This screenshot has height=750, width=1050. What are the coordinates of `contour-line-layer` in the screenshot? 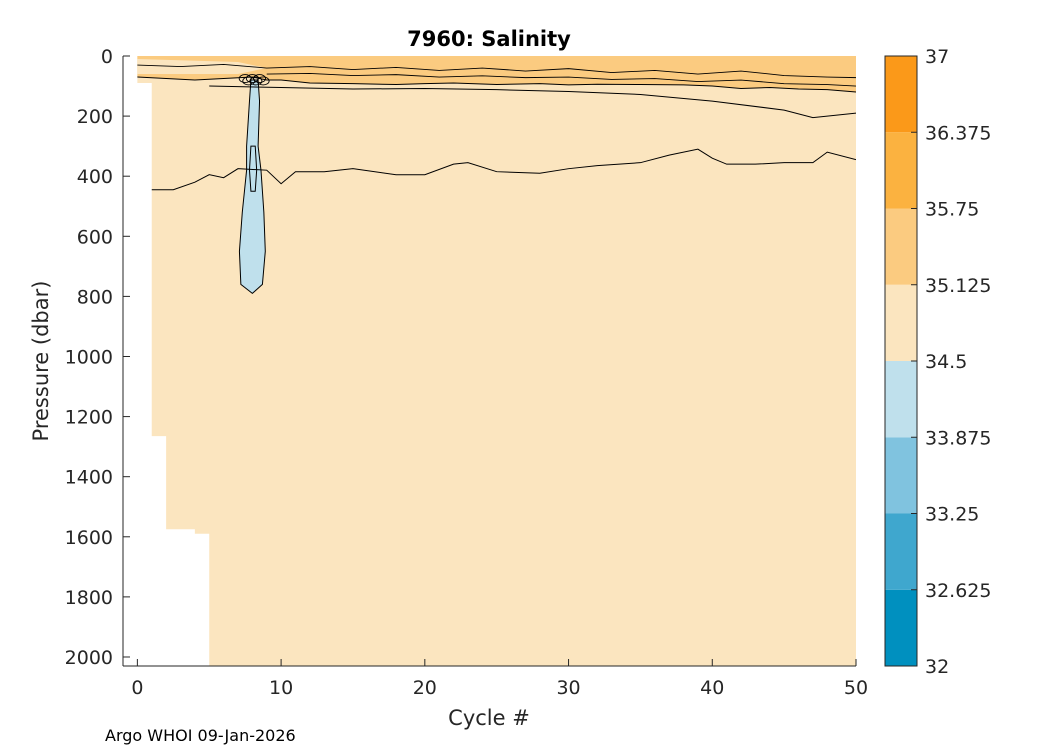 It's located at (496, 127).